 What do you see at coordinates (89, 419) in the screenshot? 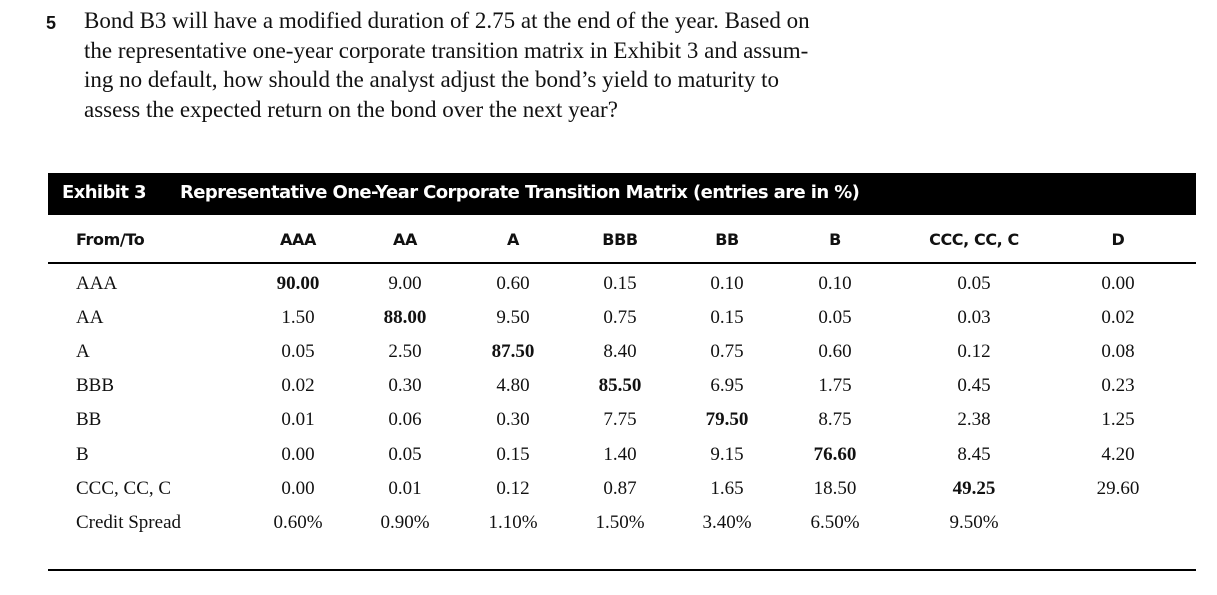
I see `row-label: BB` at bounding box center [89, 419].